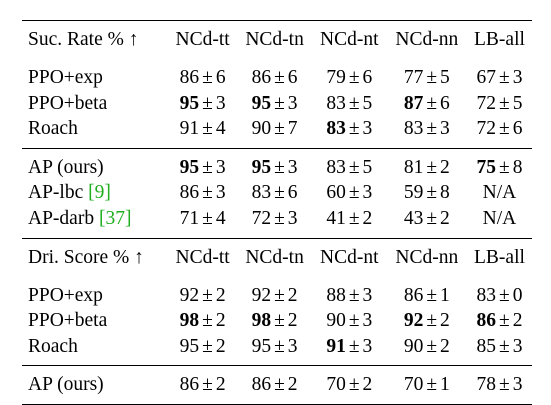  What do you see at coordinates (274, 132) in the screenshot?
I see `value-cell: 90 ±7` at bounding box center [274, 132].